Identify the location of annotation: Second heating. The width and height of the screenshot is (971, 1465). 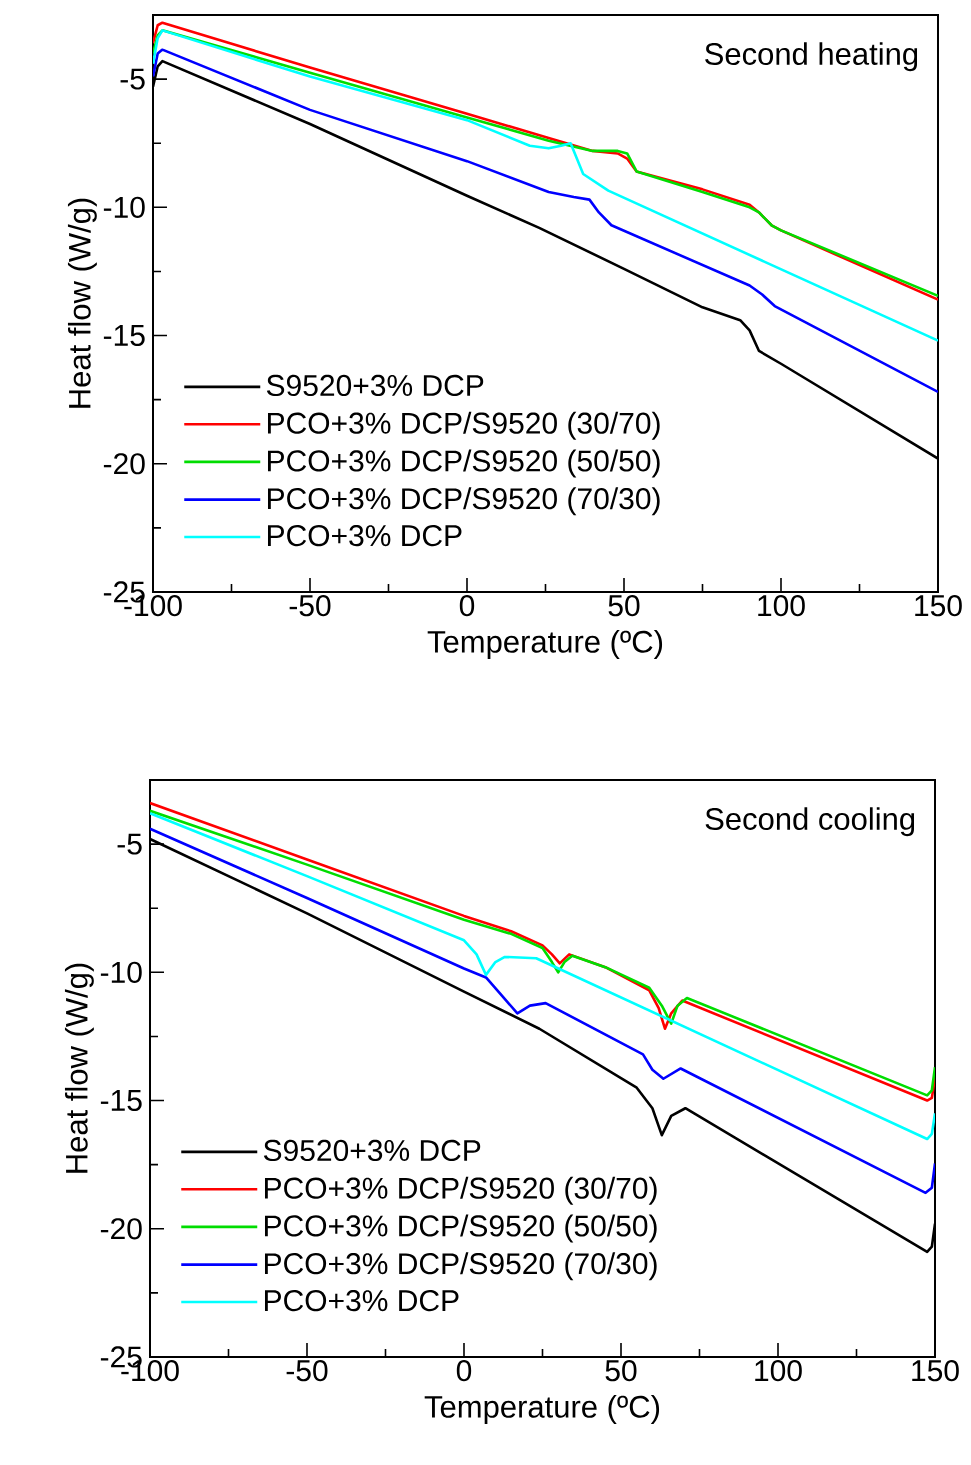
(811, 57).